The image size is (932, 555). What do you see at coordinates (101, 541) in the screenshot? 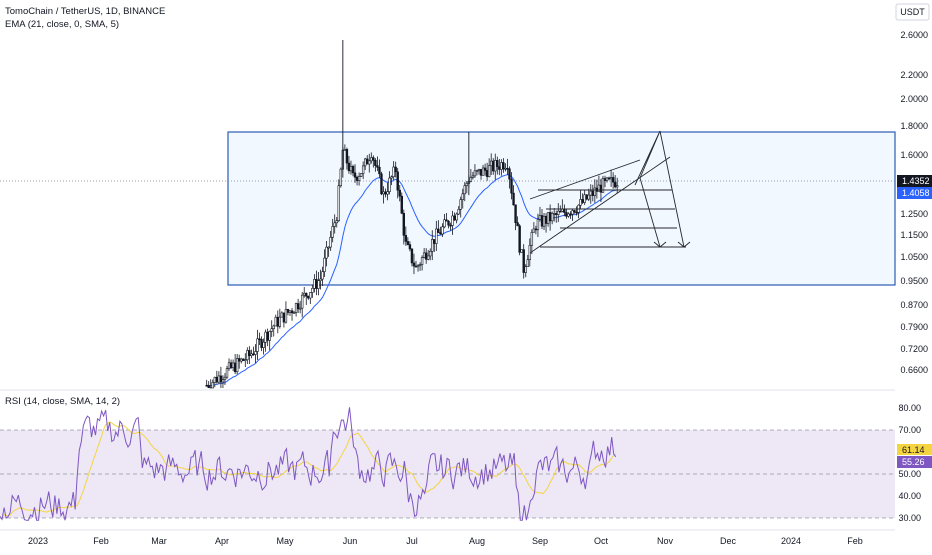
I see `time-tick-label: Feb` at bounding box center [101, 541].